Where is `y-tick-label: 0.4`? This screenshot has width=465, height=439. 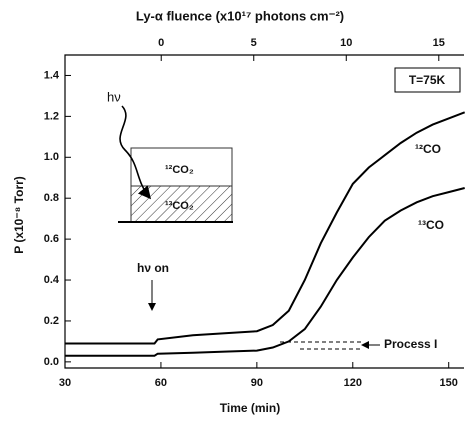
y-tick-label: 0.4 is located at coordinates (52, 280).